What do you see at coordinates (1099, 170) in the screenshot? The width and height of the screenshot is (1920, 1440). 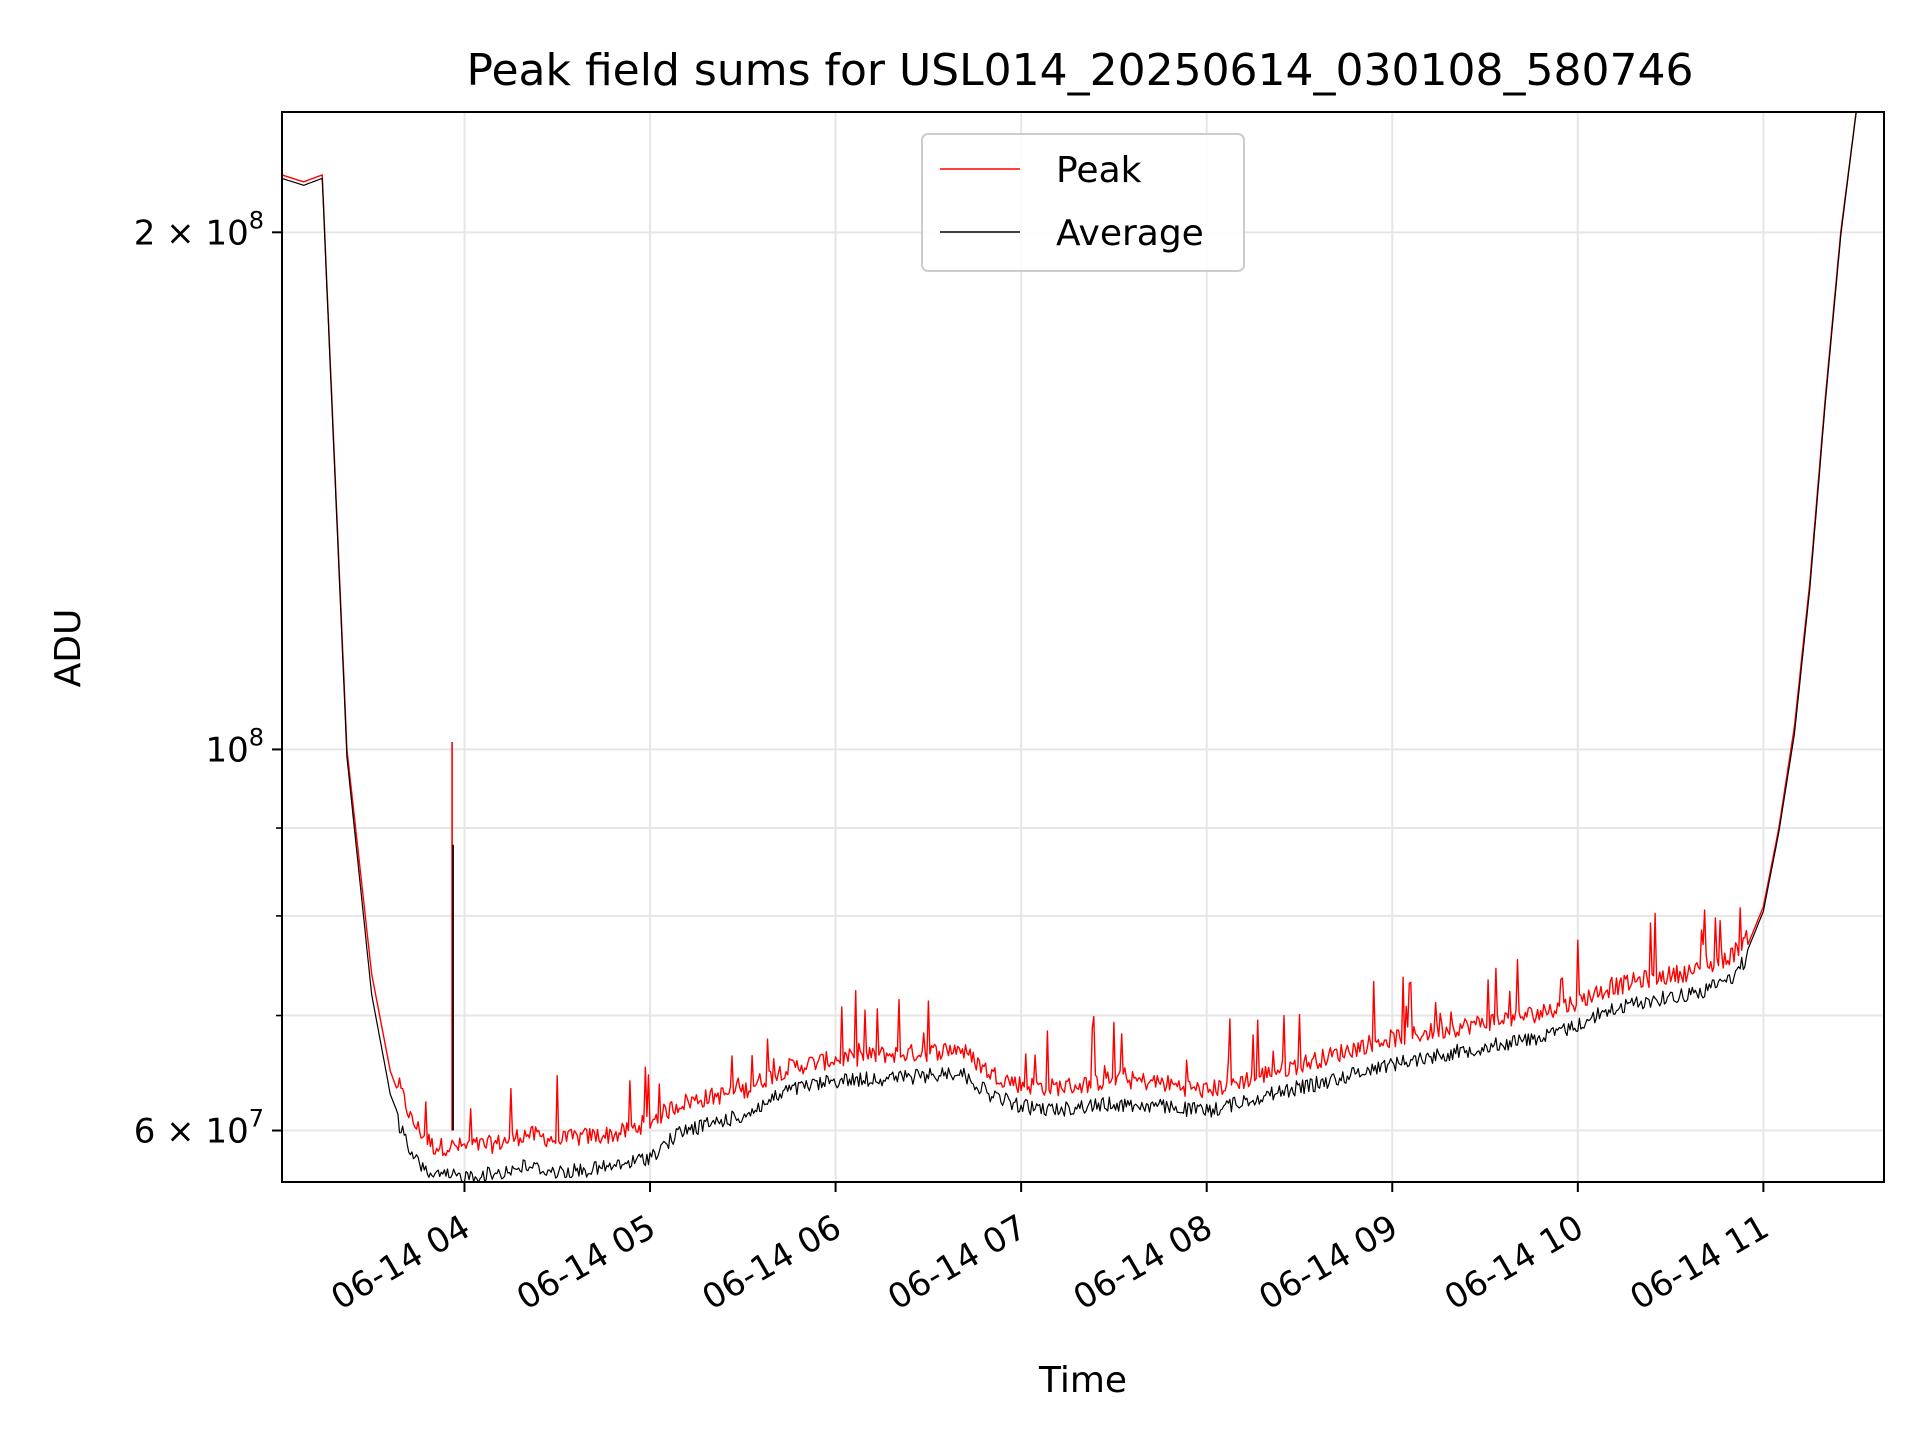 I see `legend-label-peak: Peak` at bounding box center [1099, 170].